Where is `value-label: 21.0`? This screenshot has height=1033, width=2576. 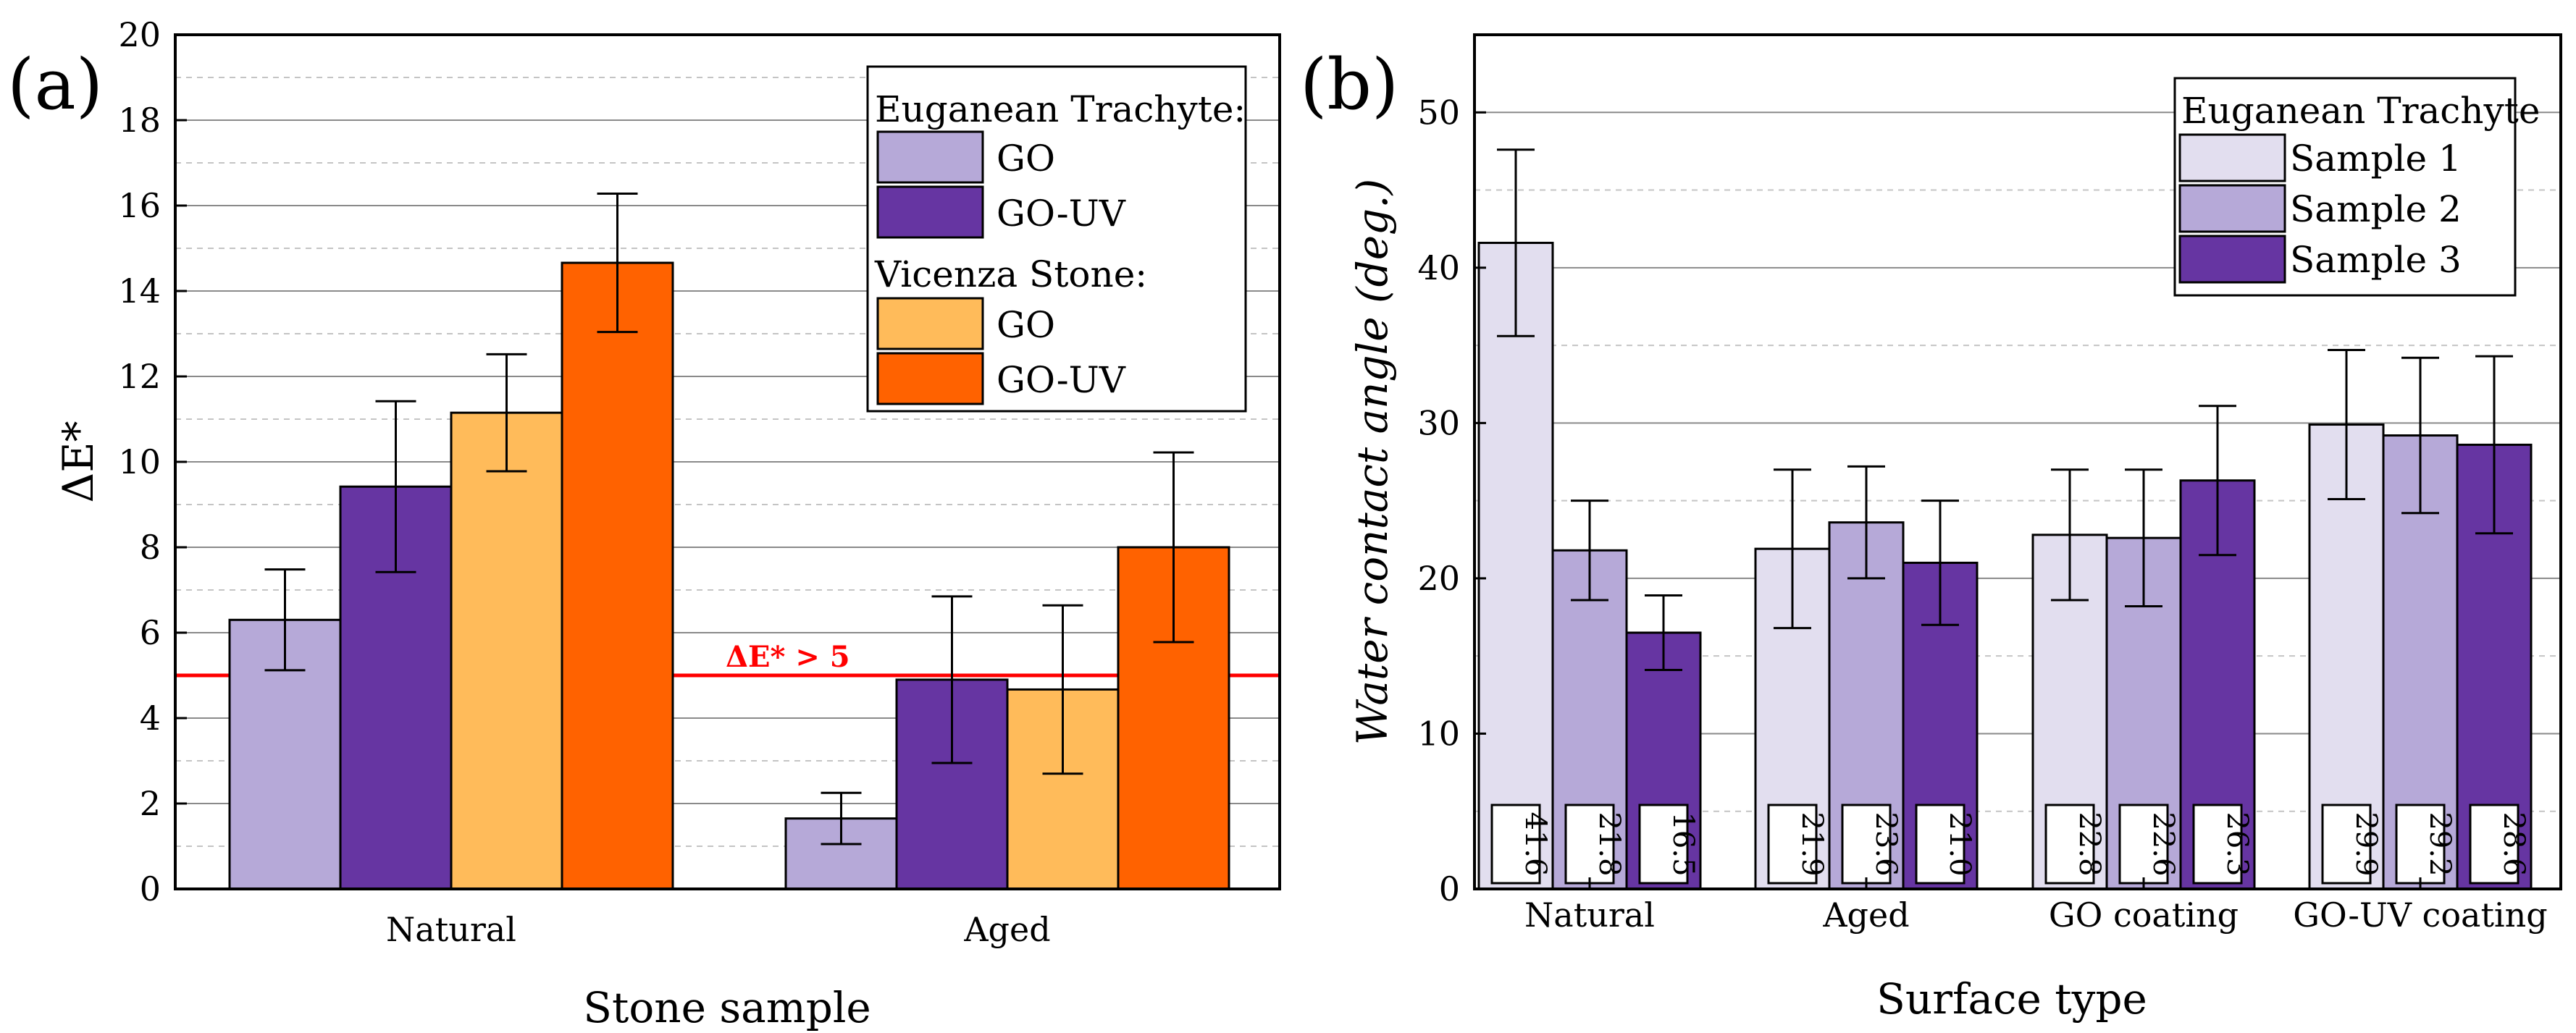
value-label: 21.0 is located at coordinates (1959, 843).